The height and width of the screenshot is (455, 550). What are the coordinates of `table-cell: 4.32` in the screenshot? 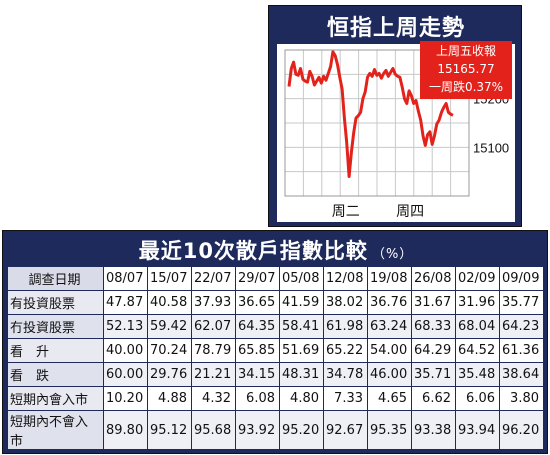 It's located at (213, 398).